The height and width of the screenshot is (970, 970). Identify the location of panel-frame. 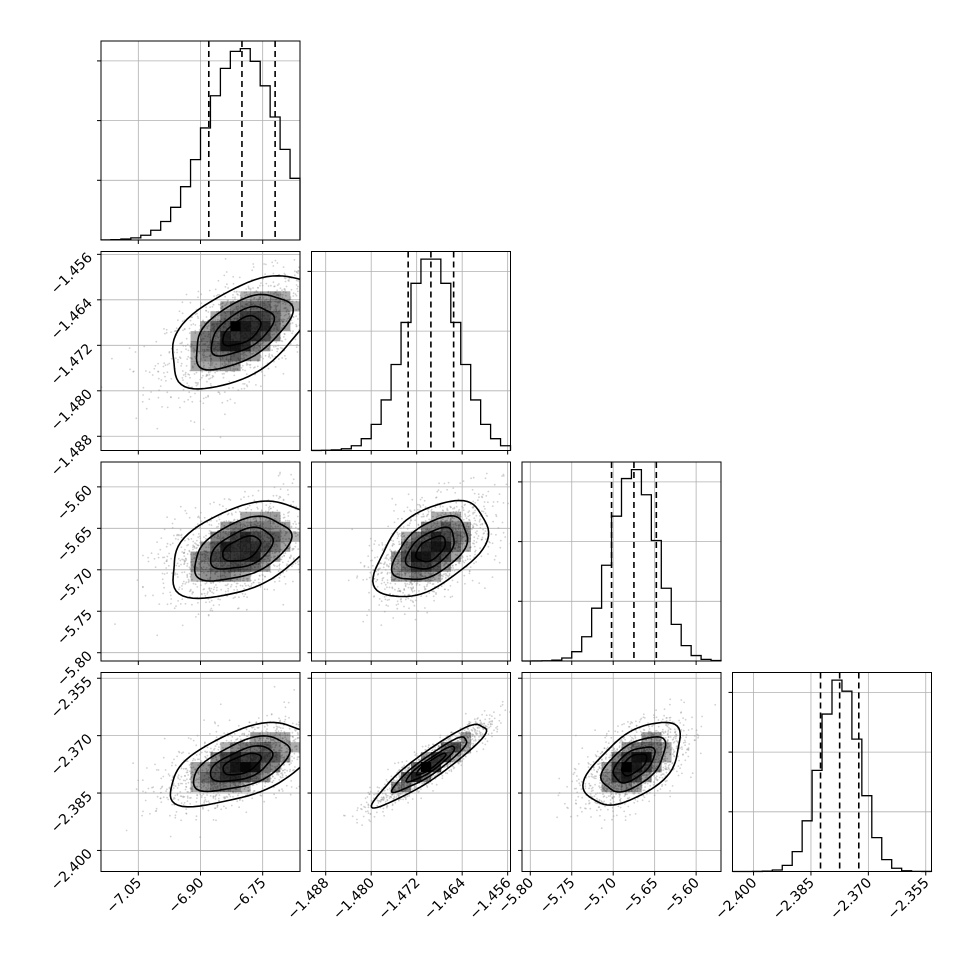
(411, 351).